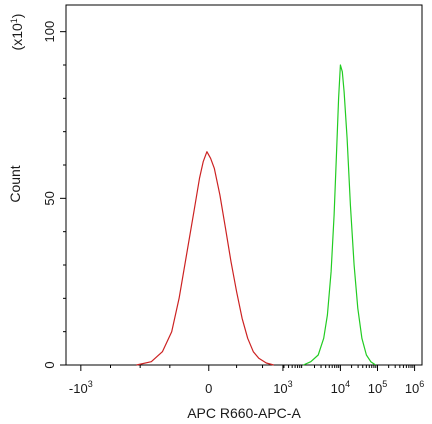 The width and height of the screenshot is (432, 424). I want to click on y-tick-label: 0, so click(49, 364).